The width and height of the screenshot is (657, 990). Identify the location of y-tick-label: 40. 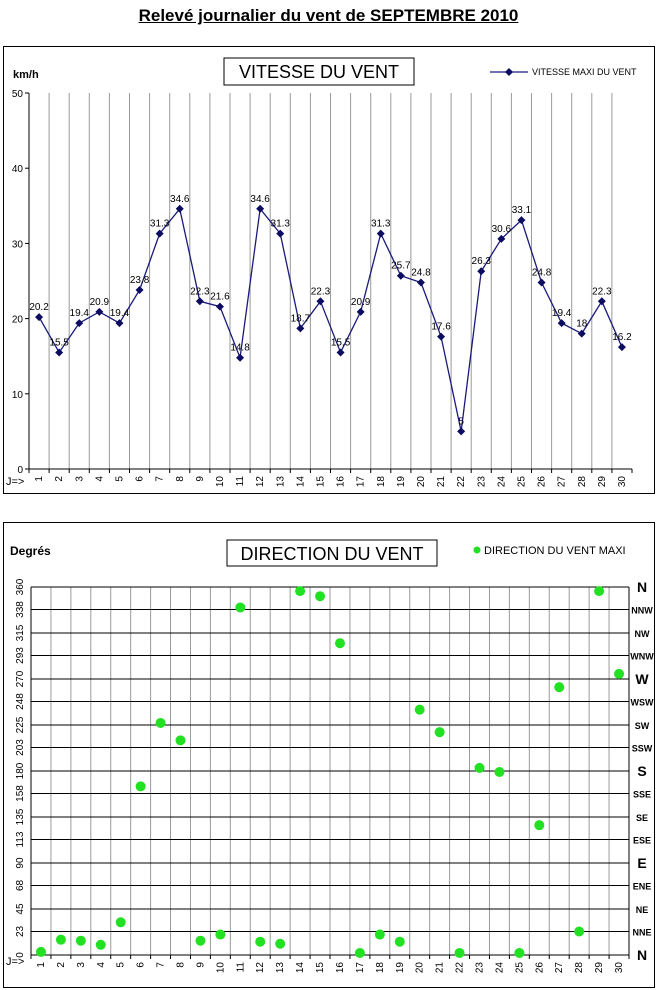
(18, 169).